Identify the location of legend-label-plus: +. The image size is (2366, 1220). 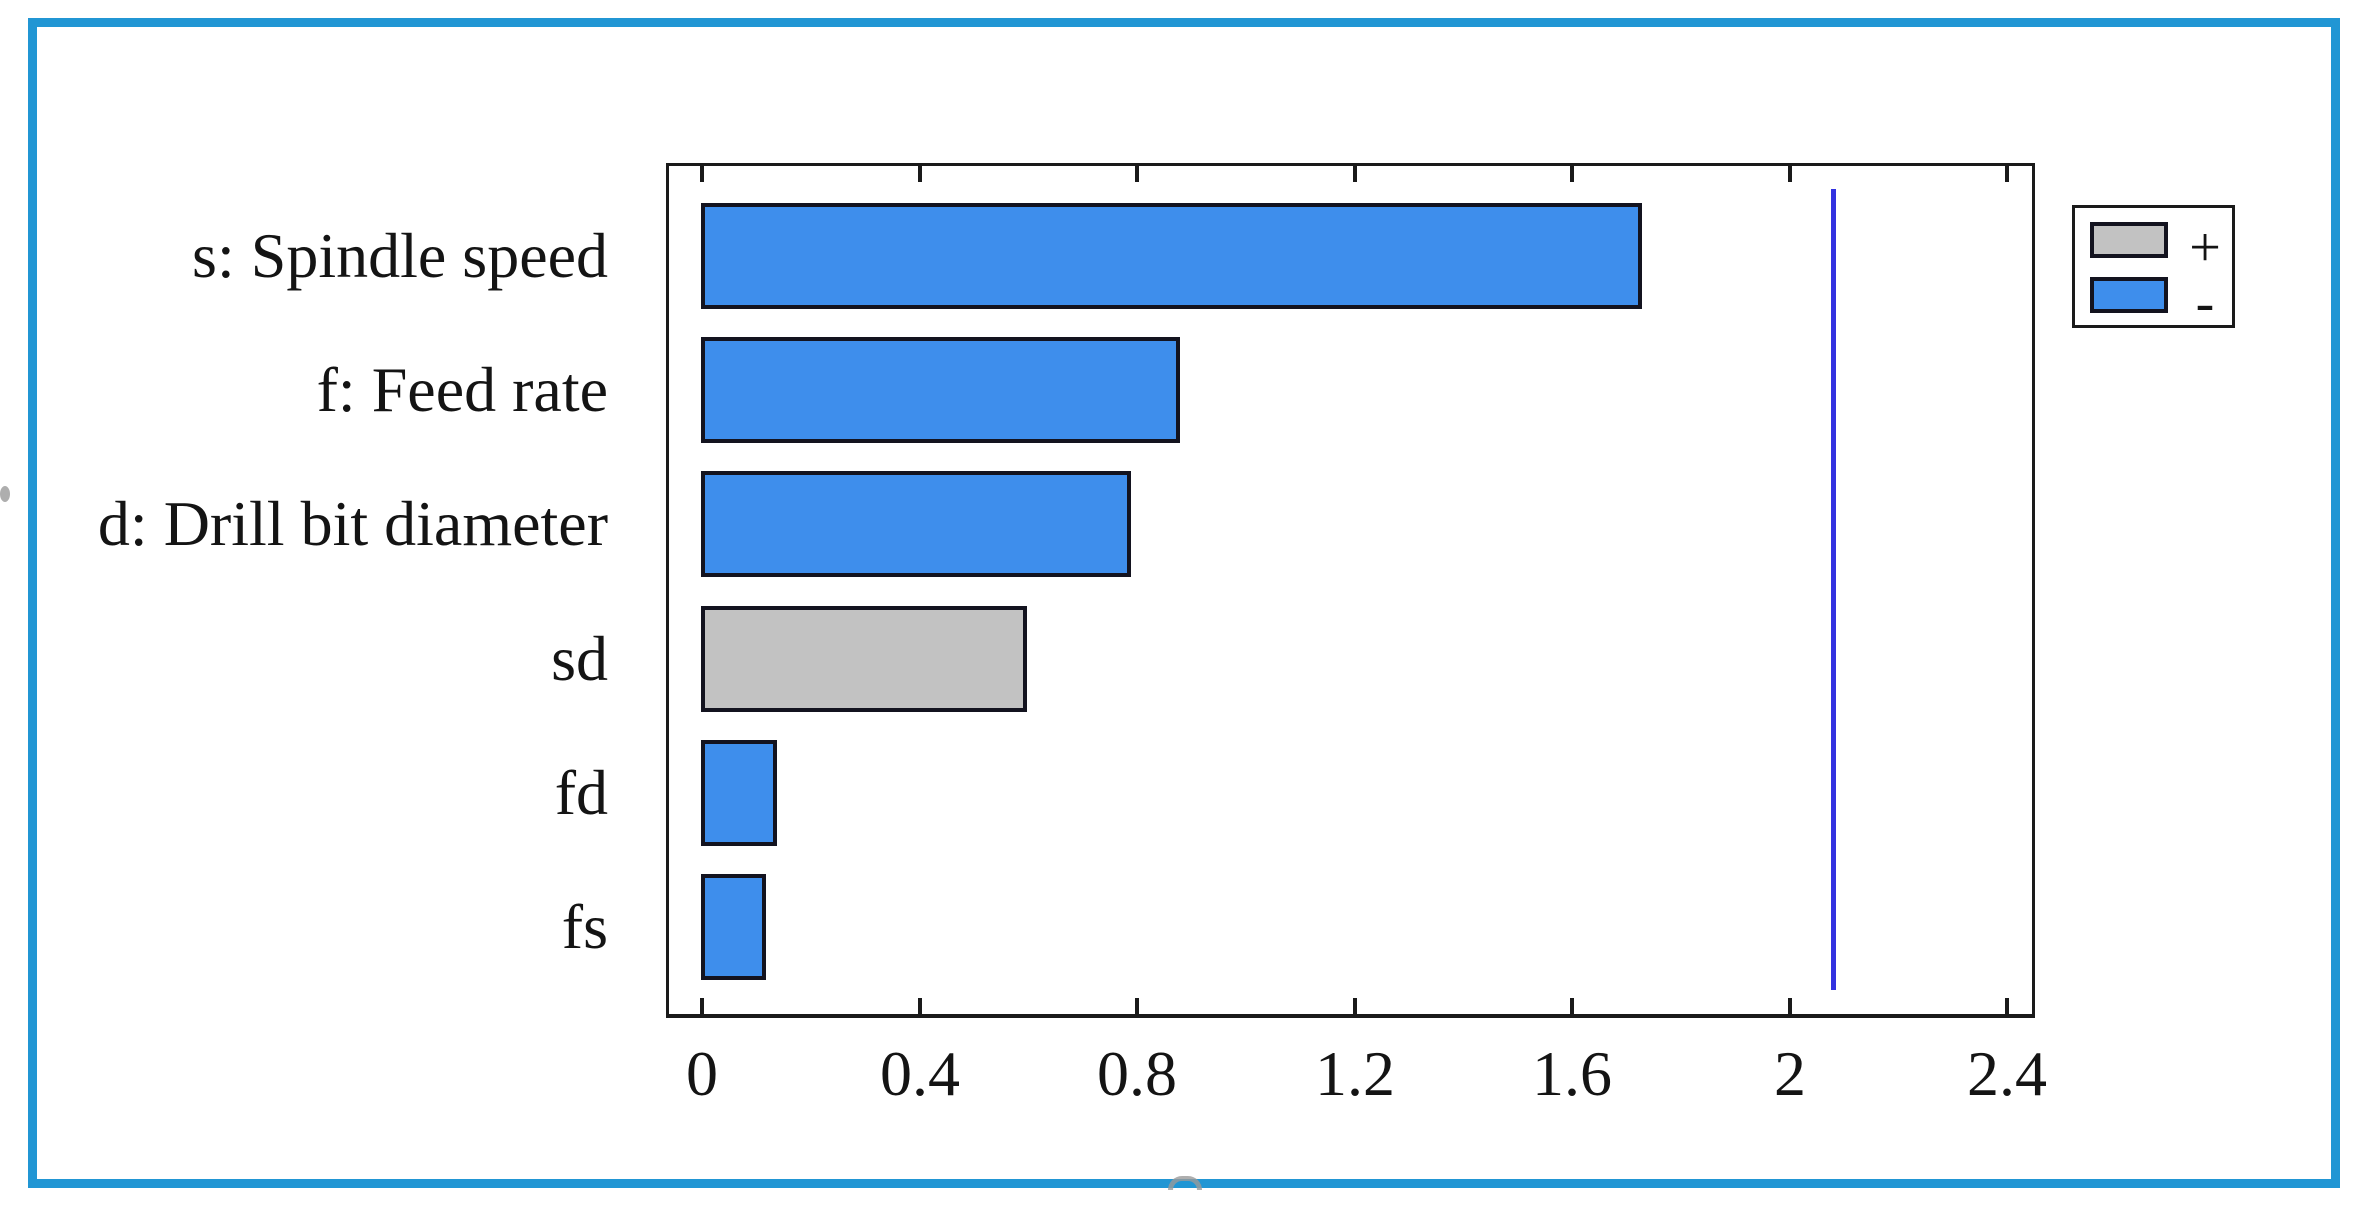
(2205, 248).